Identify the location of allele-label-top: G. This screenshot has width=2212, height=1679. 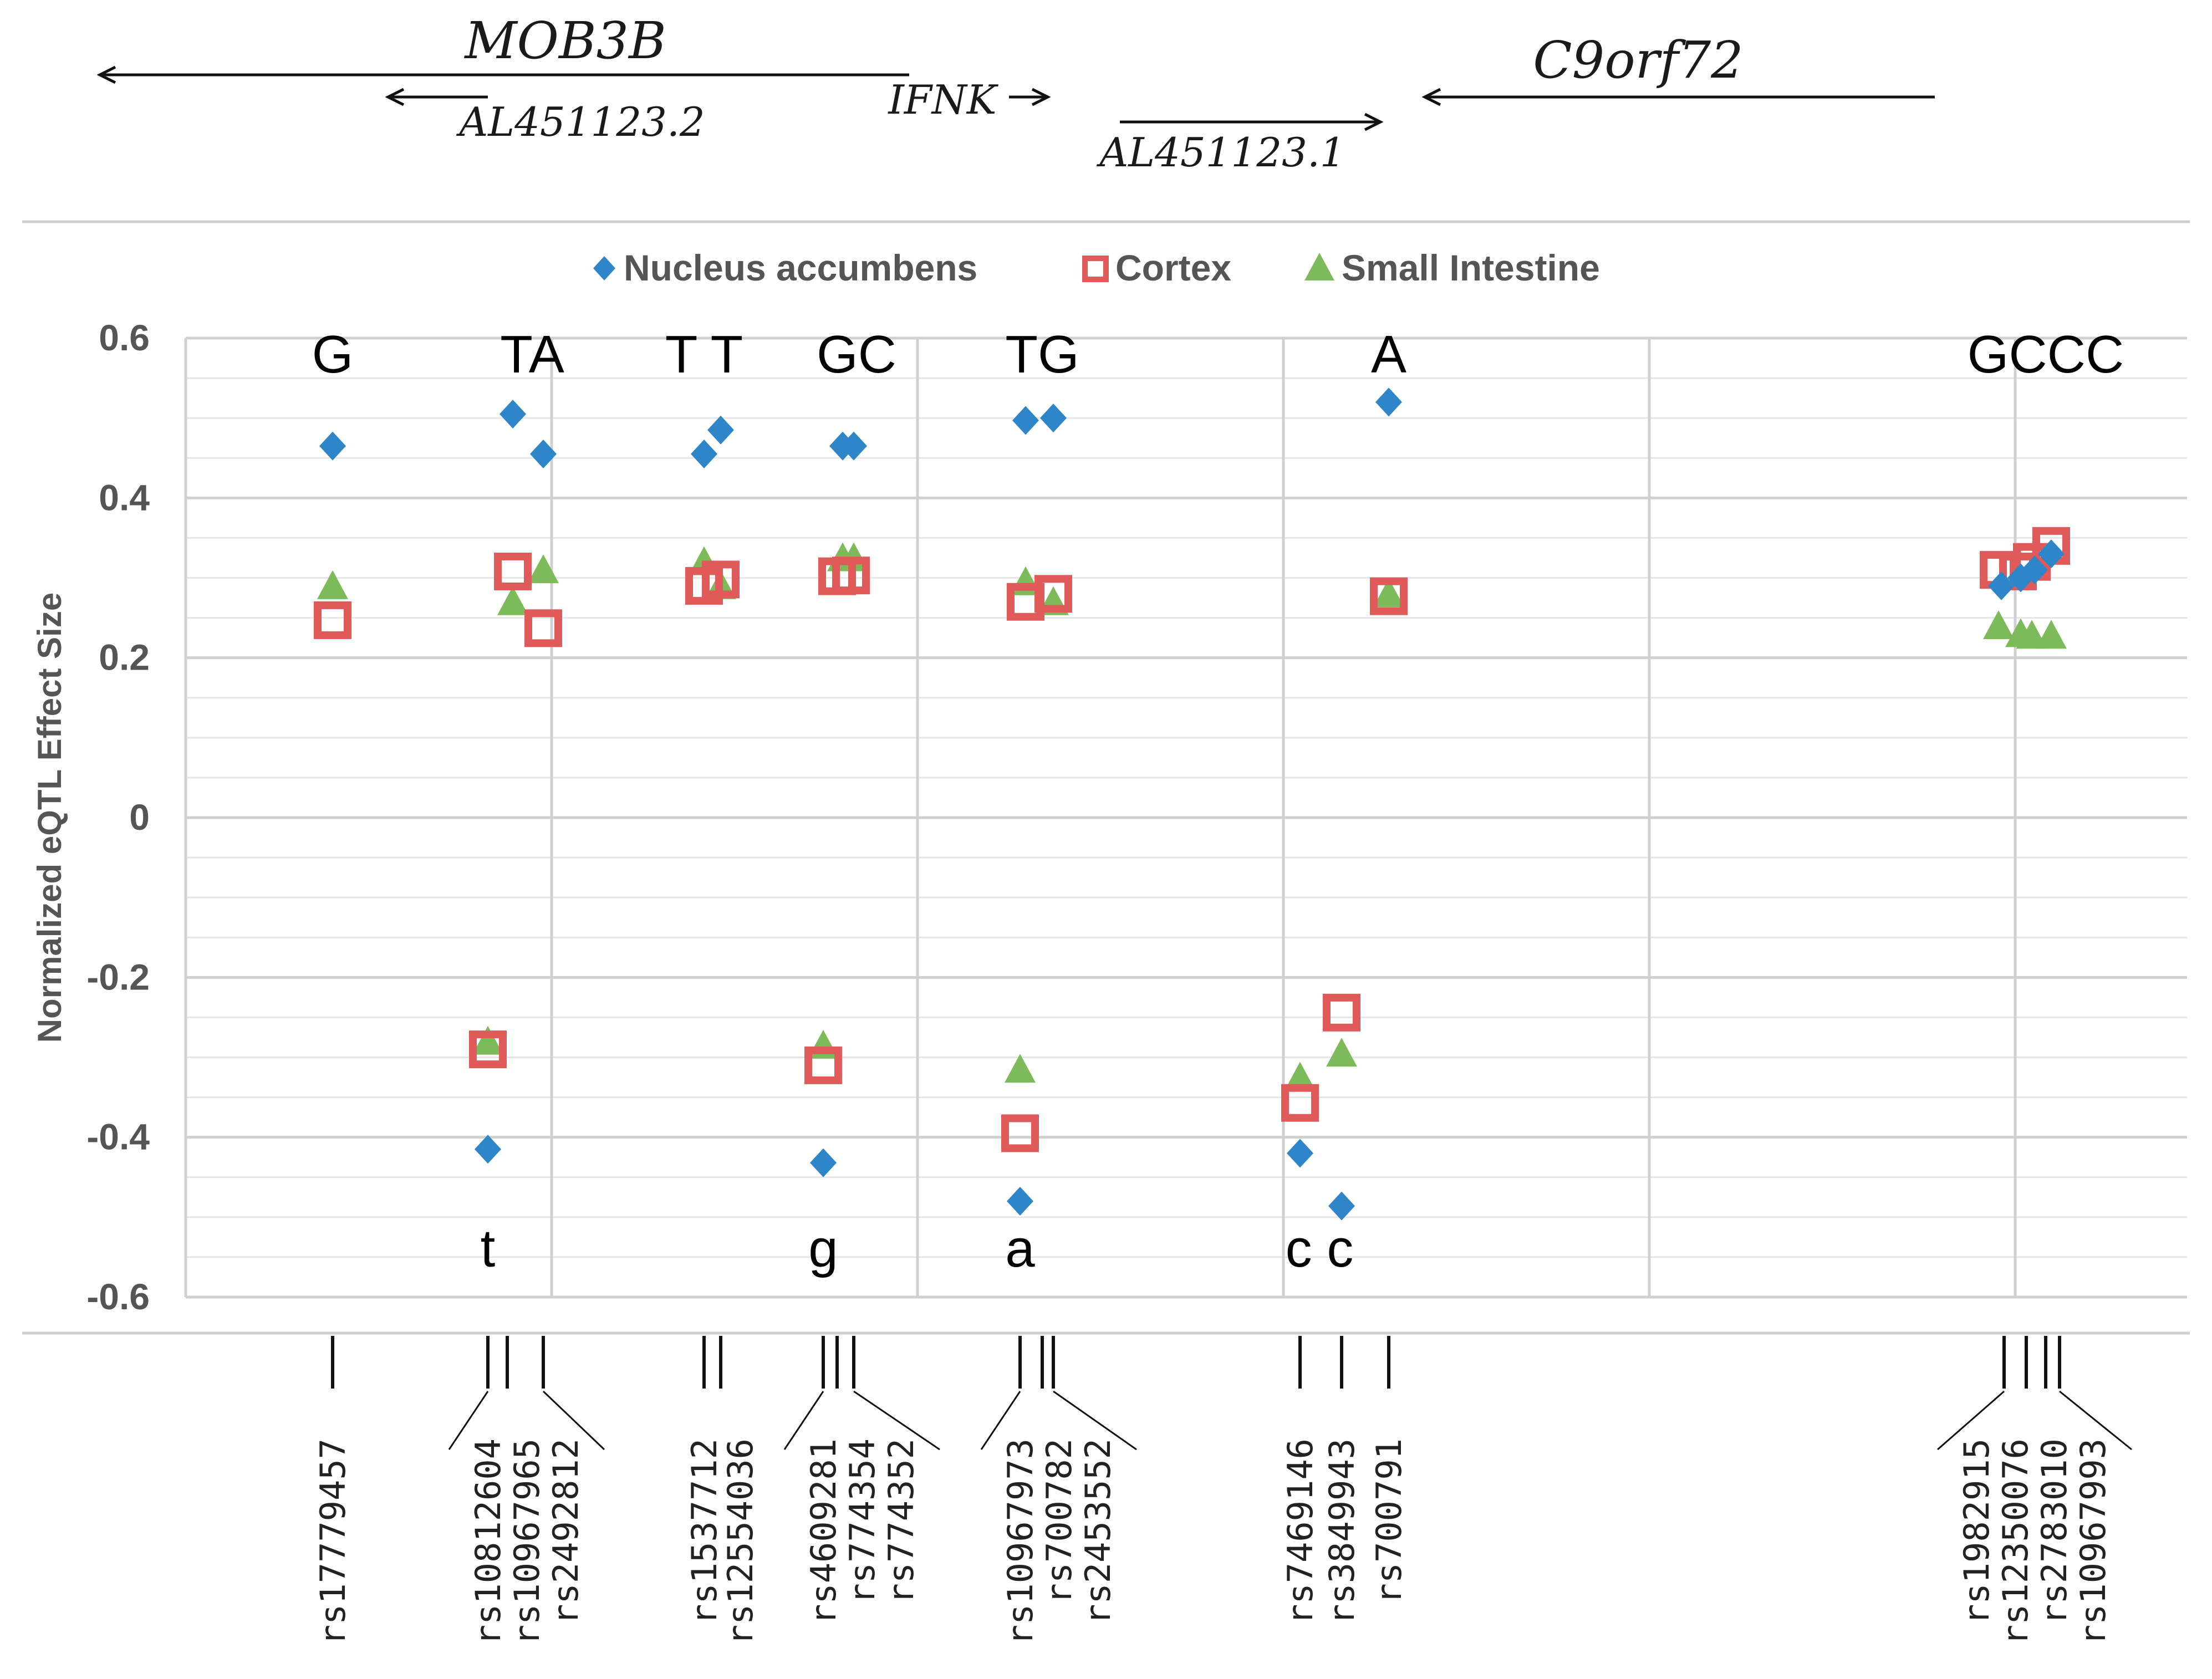
(333, 354).